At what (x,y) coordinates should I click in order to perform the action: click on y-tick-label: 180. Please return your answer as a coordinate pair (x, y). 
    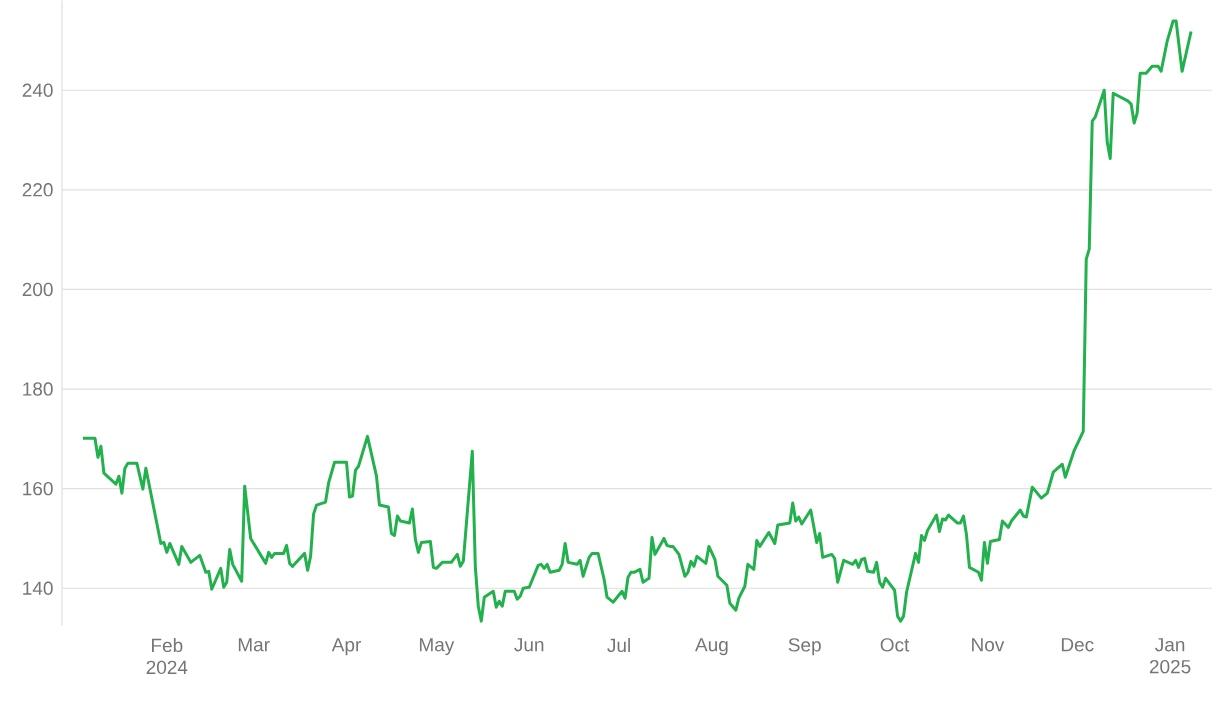
    Looking at the image, I should click on (38, 389).